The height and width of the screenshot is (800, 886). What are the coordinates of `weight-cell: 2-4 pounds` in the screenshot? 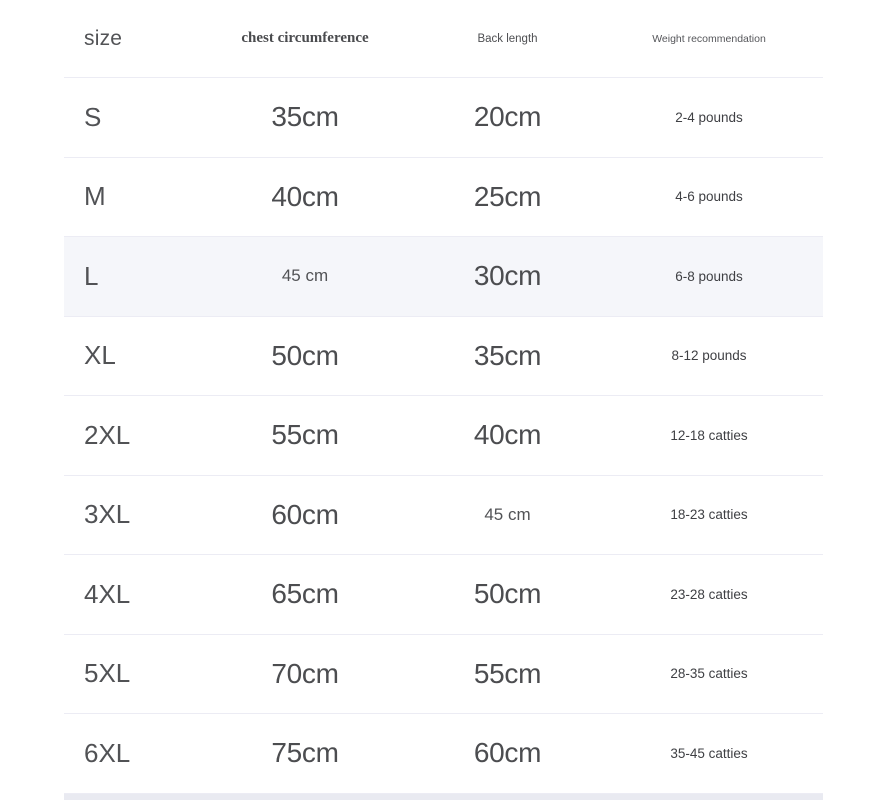 It's located at (709, 117).